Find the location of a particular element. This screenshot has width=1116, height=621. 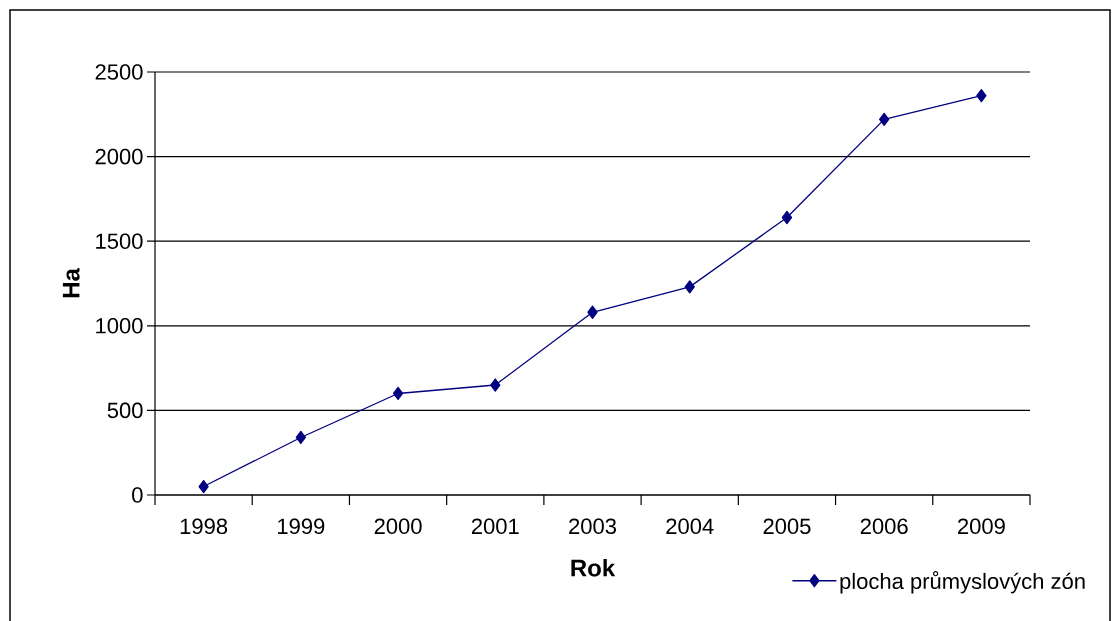

x-tick-label: 2001 is located at coordinates (495, 526).